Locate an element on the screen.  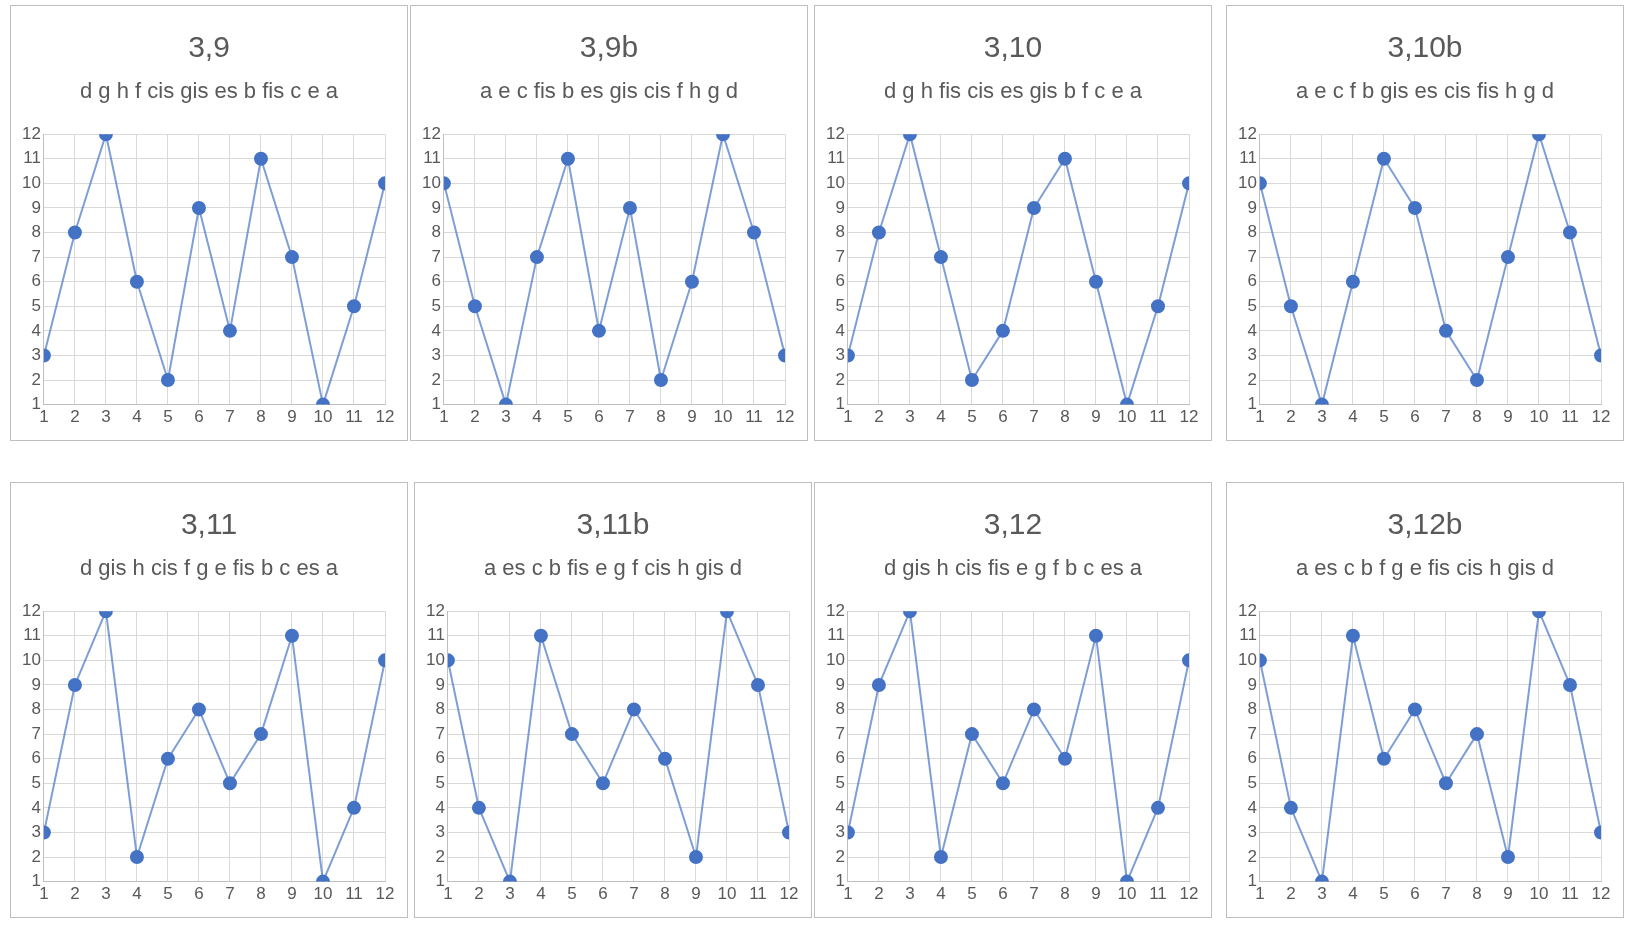
chart-title: 3,12b is located at coordinates (1425, 524).